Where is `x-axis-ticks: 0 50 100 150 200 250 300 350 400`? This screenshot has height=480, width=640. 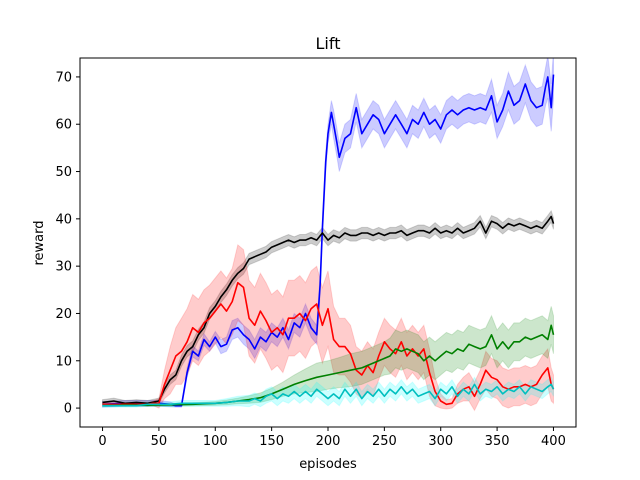
x-axis-ticks: 0 50 100 150 200 250 300 350 400 is located at coordinates (332, 438).